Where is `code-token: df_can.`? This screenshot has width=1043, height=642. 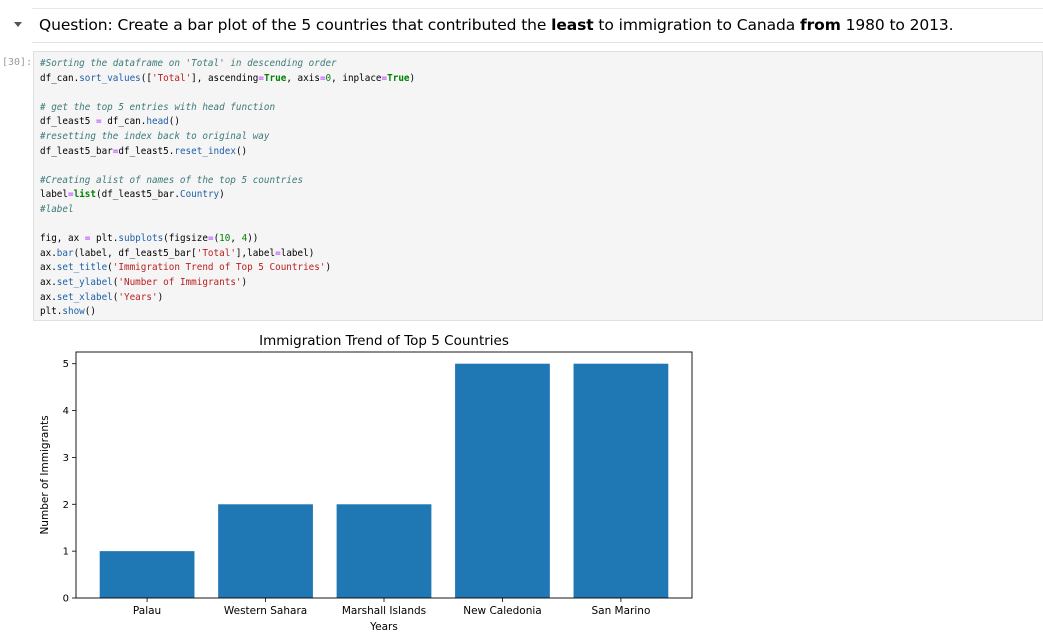
code-token: df_can. is located at coordinates (124, 122).